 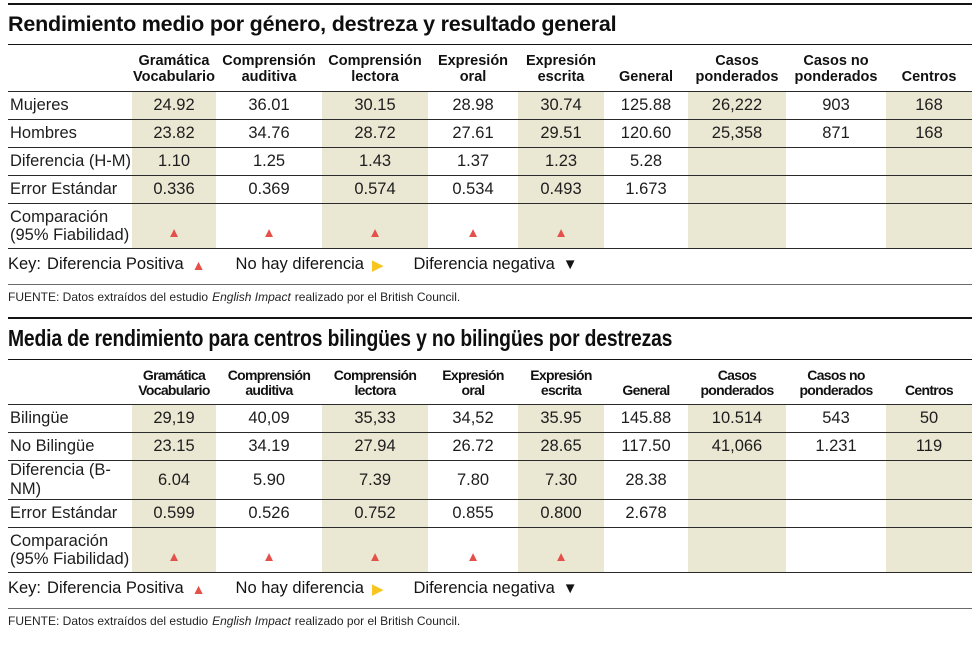 I want to click on value-cell: 28.98, so click(x=473, y=105).